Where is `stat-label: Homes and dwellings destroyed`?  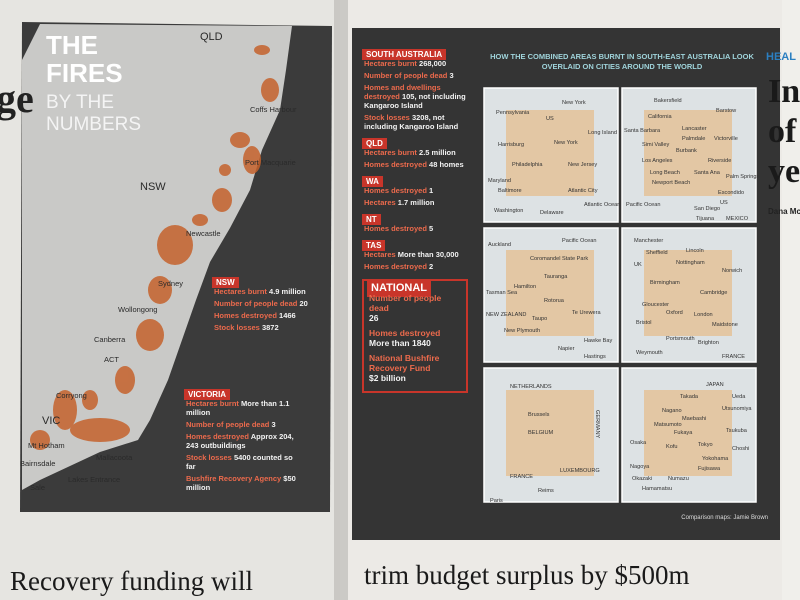
stat-label: Homes and dwellings destroyed is located at coordinates (402, 92).